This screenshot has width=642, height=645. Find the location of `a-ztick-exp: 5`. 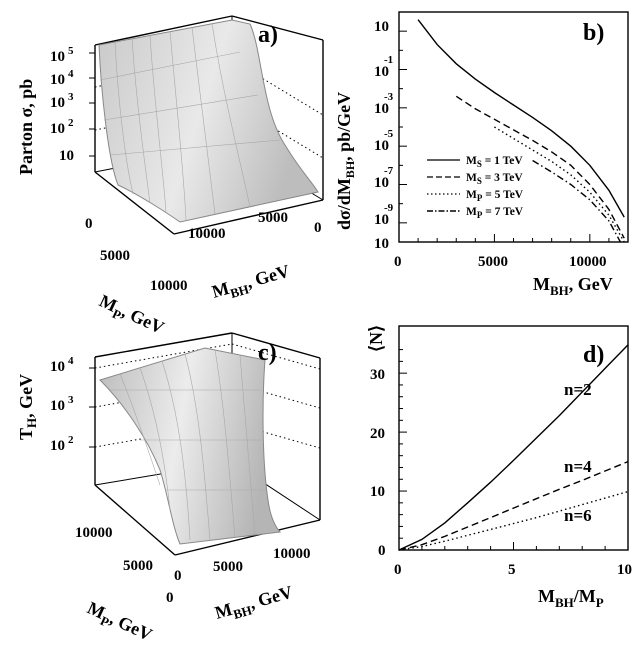

a-ztick-exp: 5 is located at coordinates (71, 51).